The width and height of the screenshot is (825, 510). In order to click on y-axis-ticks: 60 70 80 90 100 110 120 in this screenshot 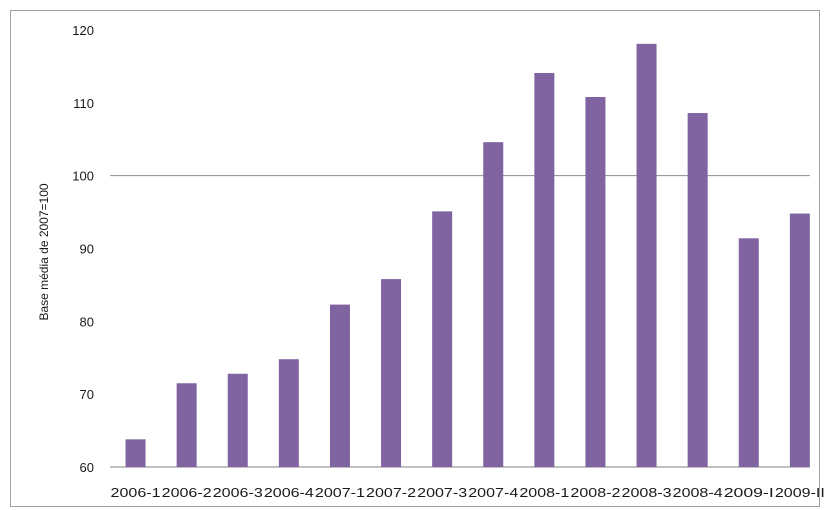, I will do `click(83, 249)`.